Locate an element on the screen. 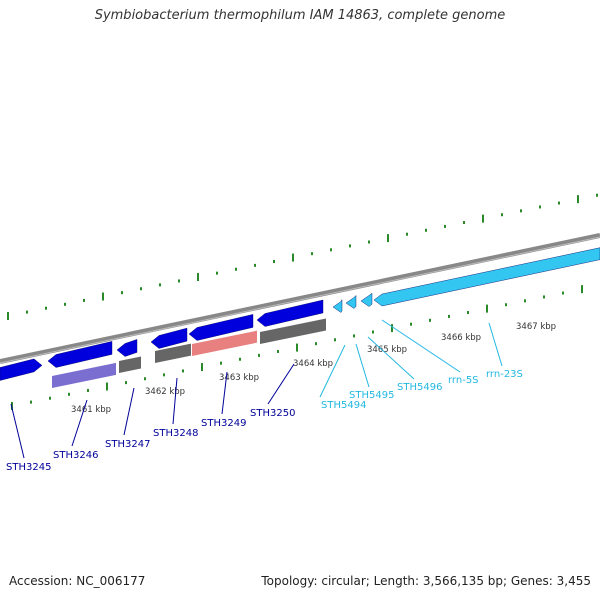  gene-label: STH3250 is located at coordinates (272, 413).